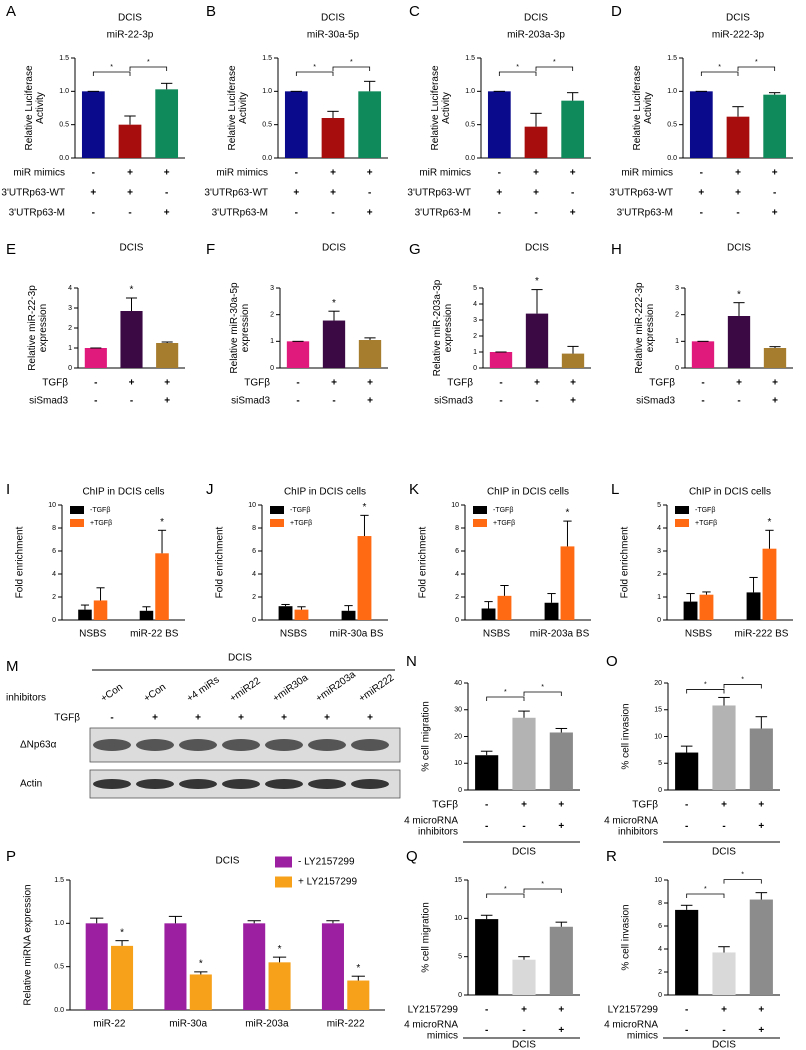  I want to click on panel-letter: P, so click(11, 856).